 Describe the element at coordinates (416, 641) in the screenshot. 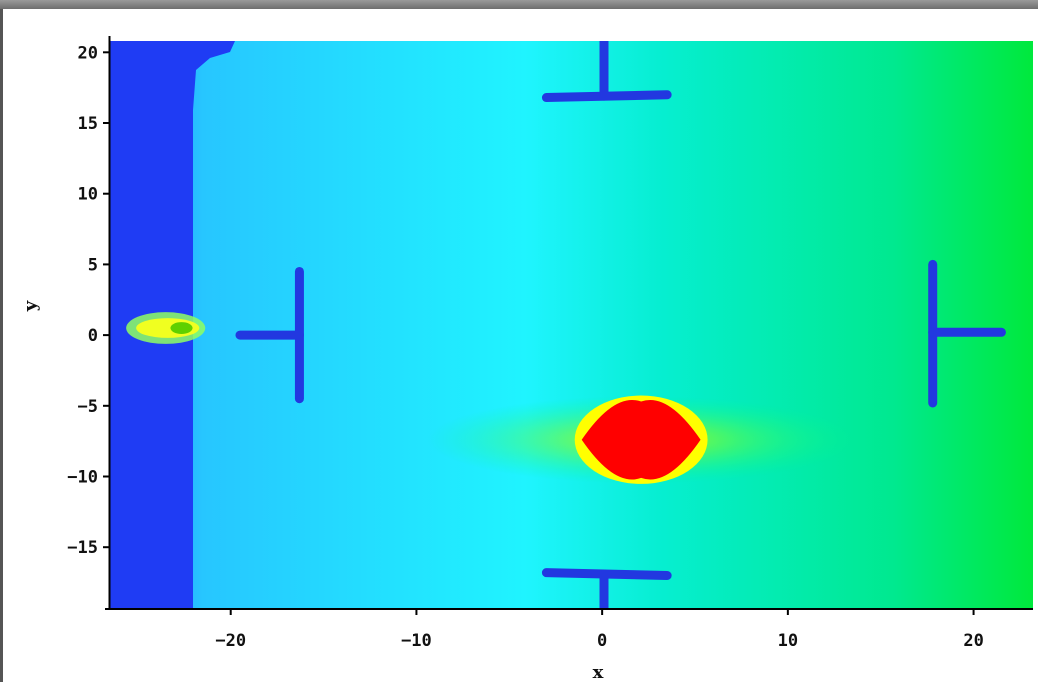

I see `x-tick-label: −10` at that location.